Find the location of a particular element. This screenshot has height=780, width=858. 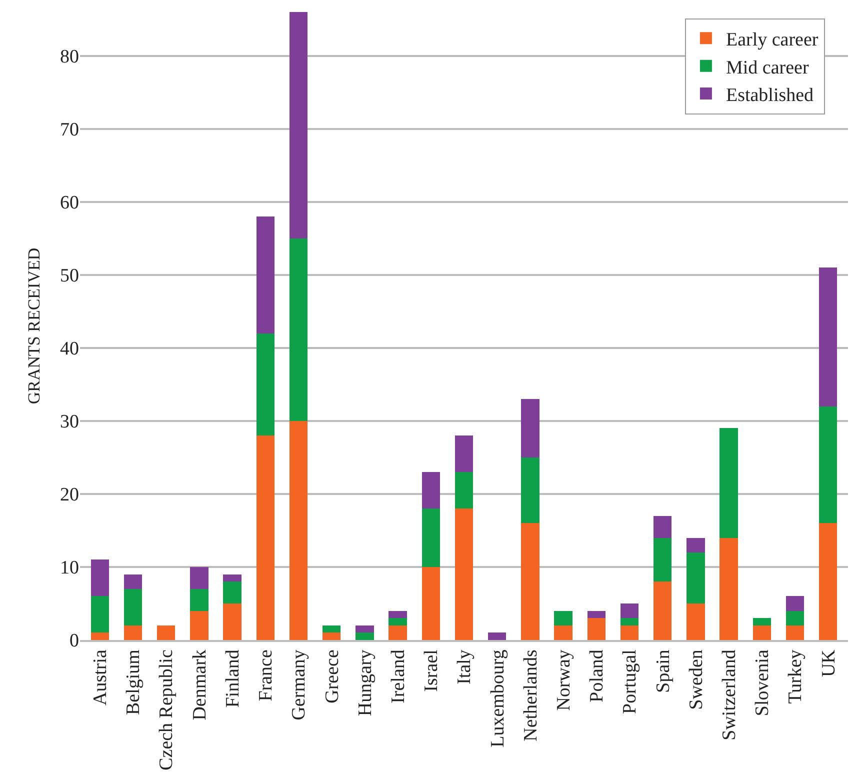

y-tick-label: 80 is located at coordinates (69, 57).